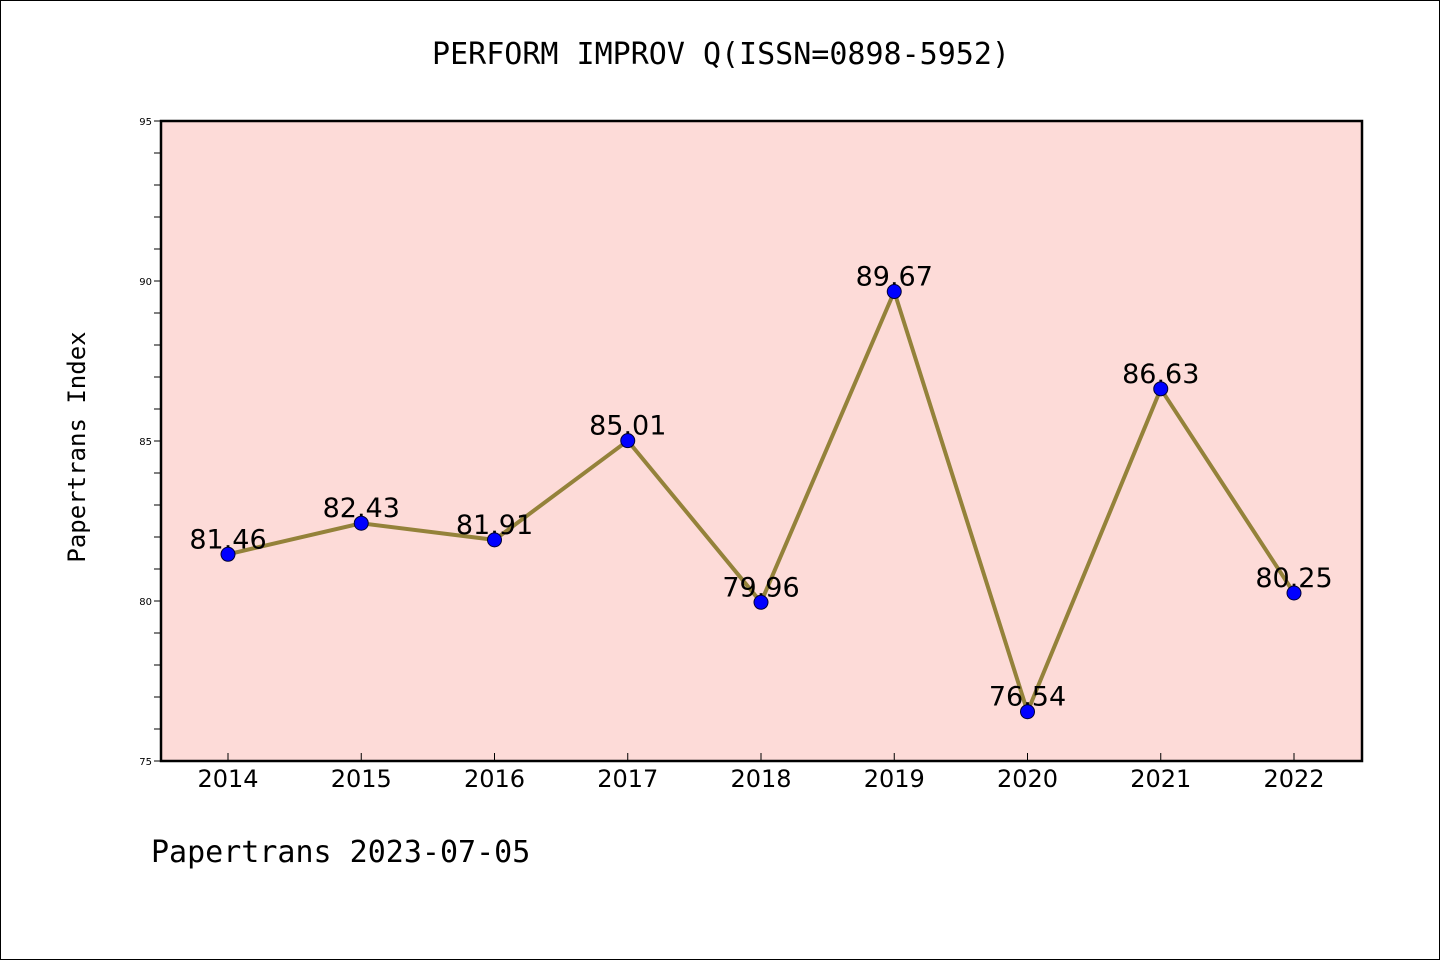 This screenshot has height=961, width=1440. Describe the element at coordinates (145, 442) in the screenshot. I see `y-tick-label: 85` at that location.